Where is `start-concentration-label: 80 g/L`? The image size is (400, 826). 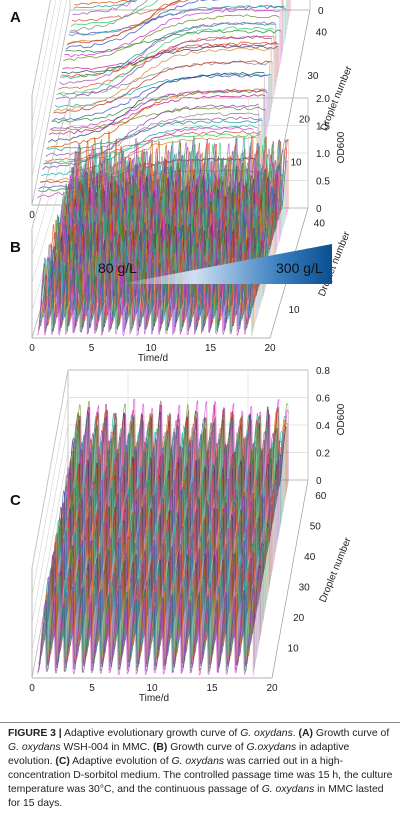 start-concentration-label: 80 g/L is located at coordinates (117, 268).